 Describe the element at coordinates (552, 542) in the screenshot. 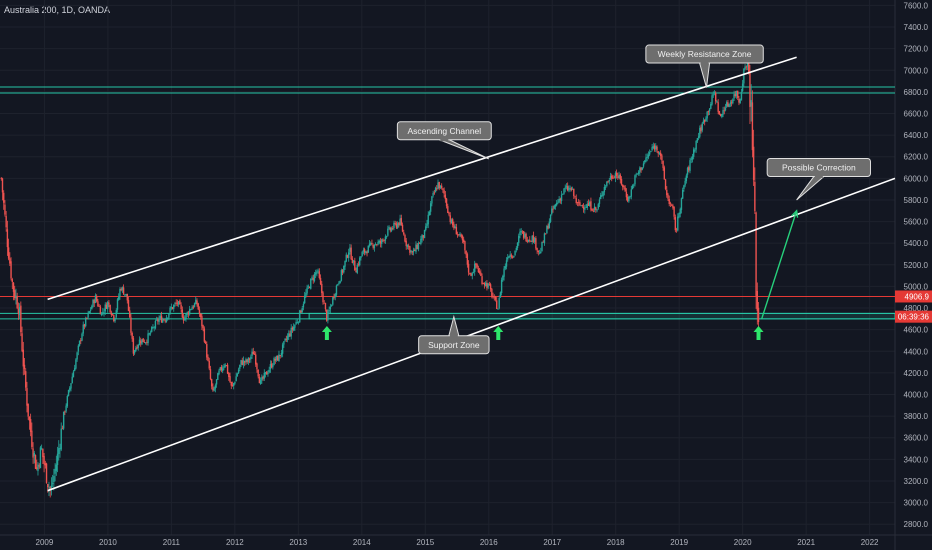

I see `x-tick-label: 2017` at that location.